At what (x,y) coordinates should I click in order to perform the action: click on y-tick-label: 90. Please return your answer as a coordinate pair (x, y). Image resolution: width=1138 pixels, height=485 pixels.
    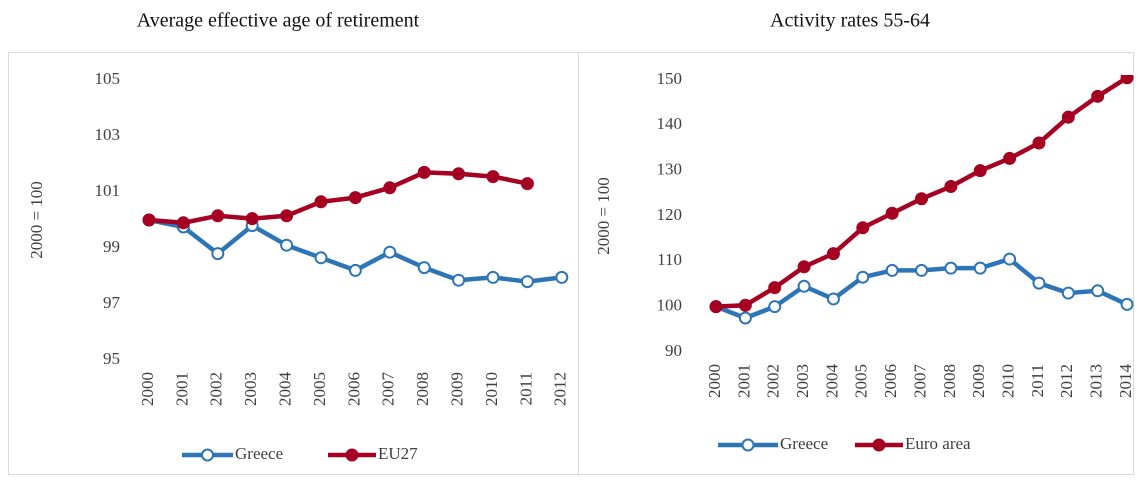
    Looking at the image, I should click on (673, 350).